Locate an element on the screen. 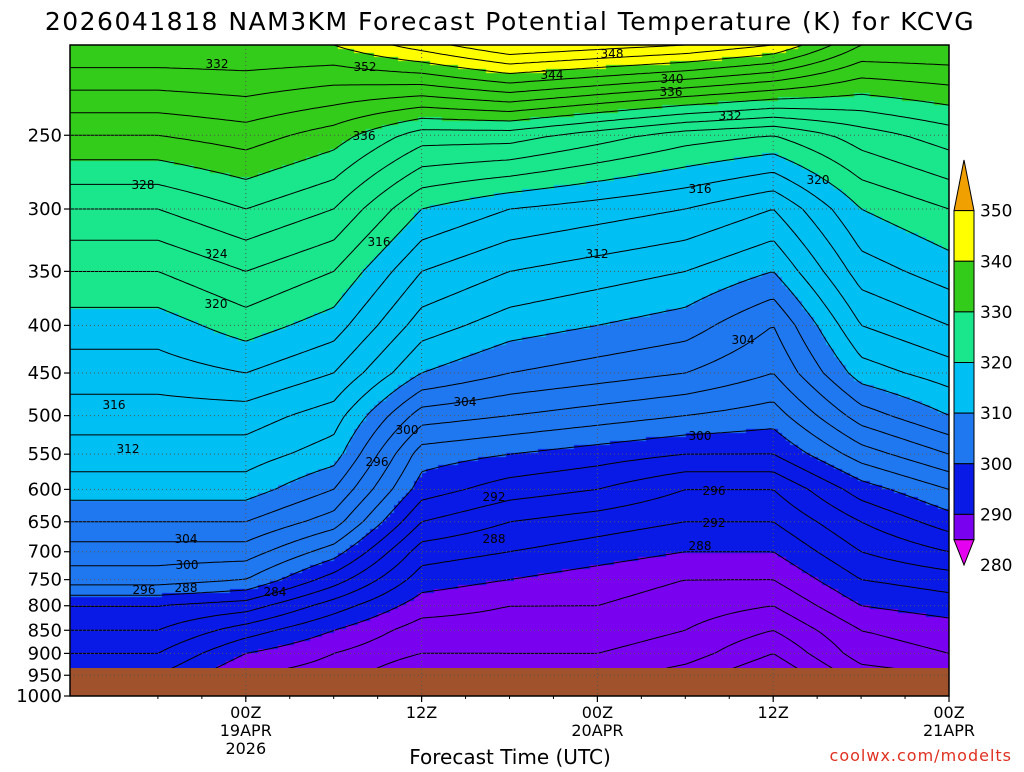 The height and width of the screenshot is (772, 1024). pressure-tick-label: 850 is located at coordinates (45, 630).